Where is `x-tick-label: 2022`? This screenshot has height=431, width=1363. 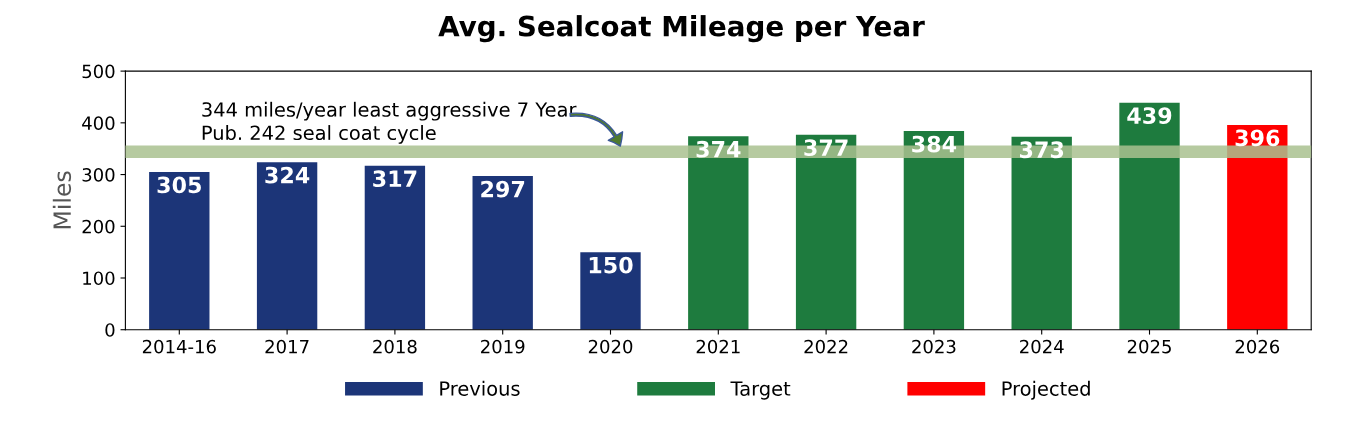 x-tick-label: 2022 is located at coordinates (826, 346).